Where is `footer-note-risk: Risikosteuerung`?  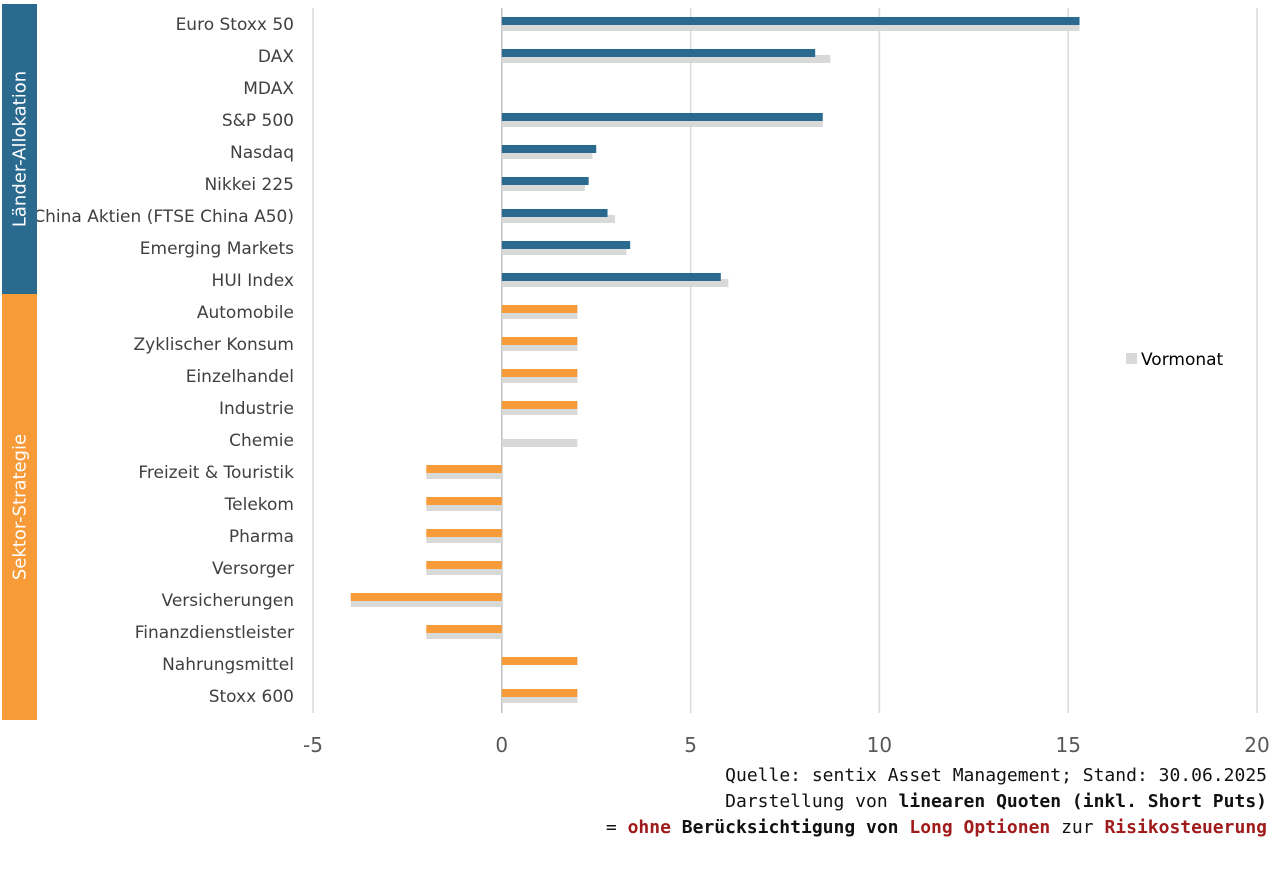
footer-note-risk: Risikosteuerung is located at coordinates (1185, 827).